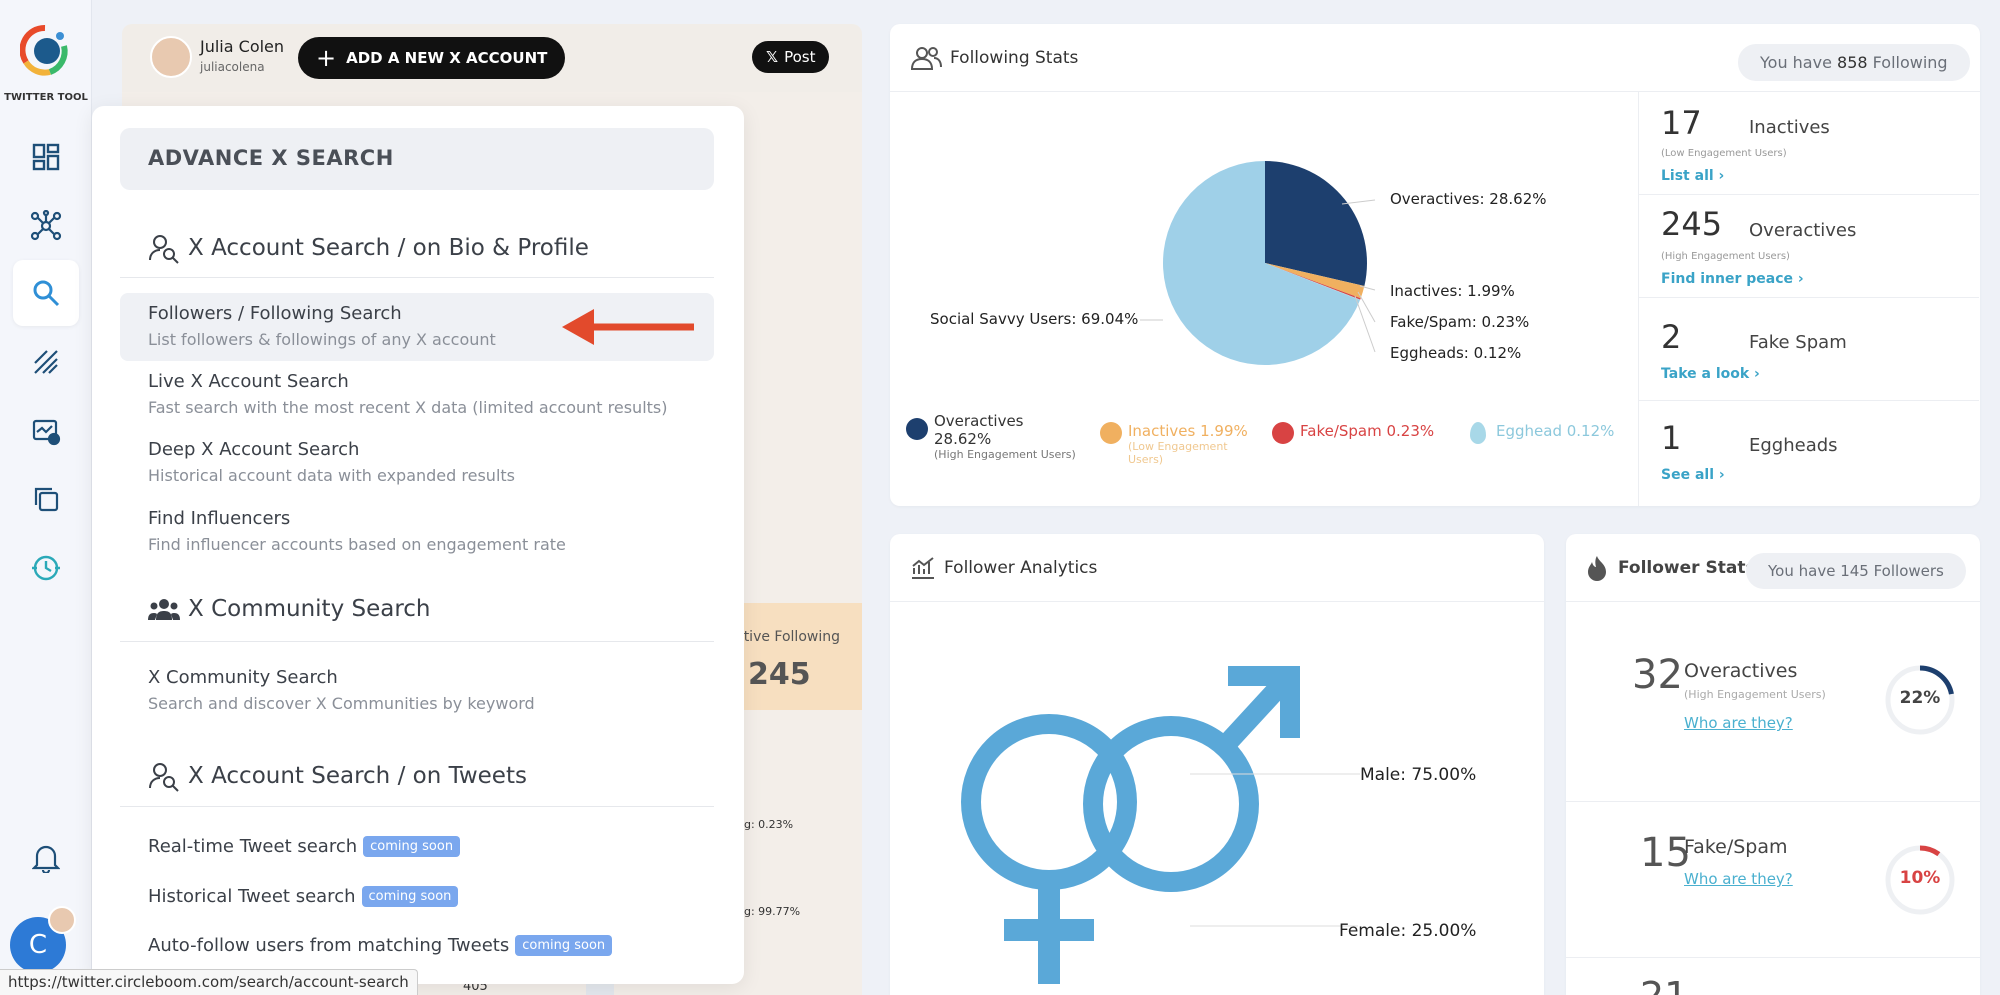 Image resolution: width=2000 pixels, height=995 pixels. Describe the element at coordinates (1724, 153) in the screenshot. I see `stat-sub: (Low Engagement Users)` at that location.